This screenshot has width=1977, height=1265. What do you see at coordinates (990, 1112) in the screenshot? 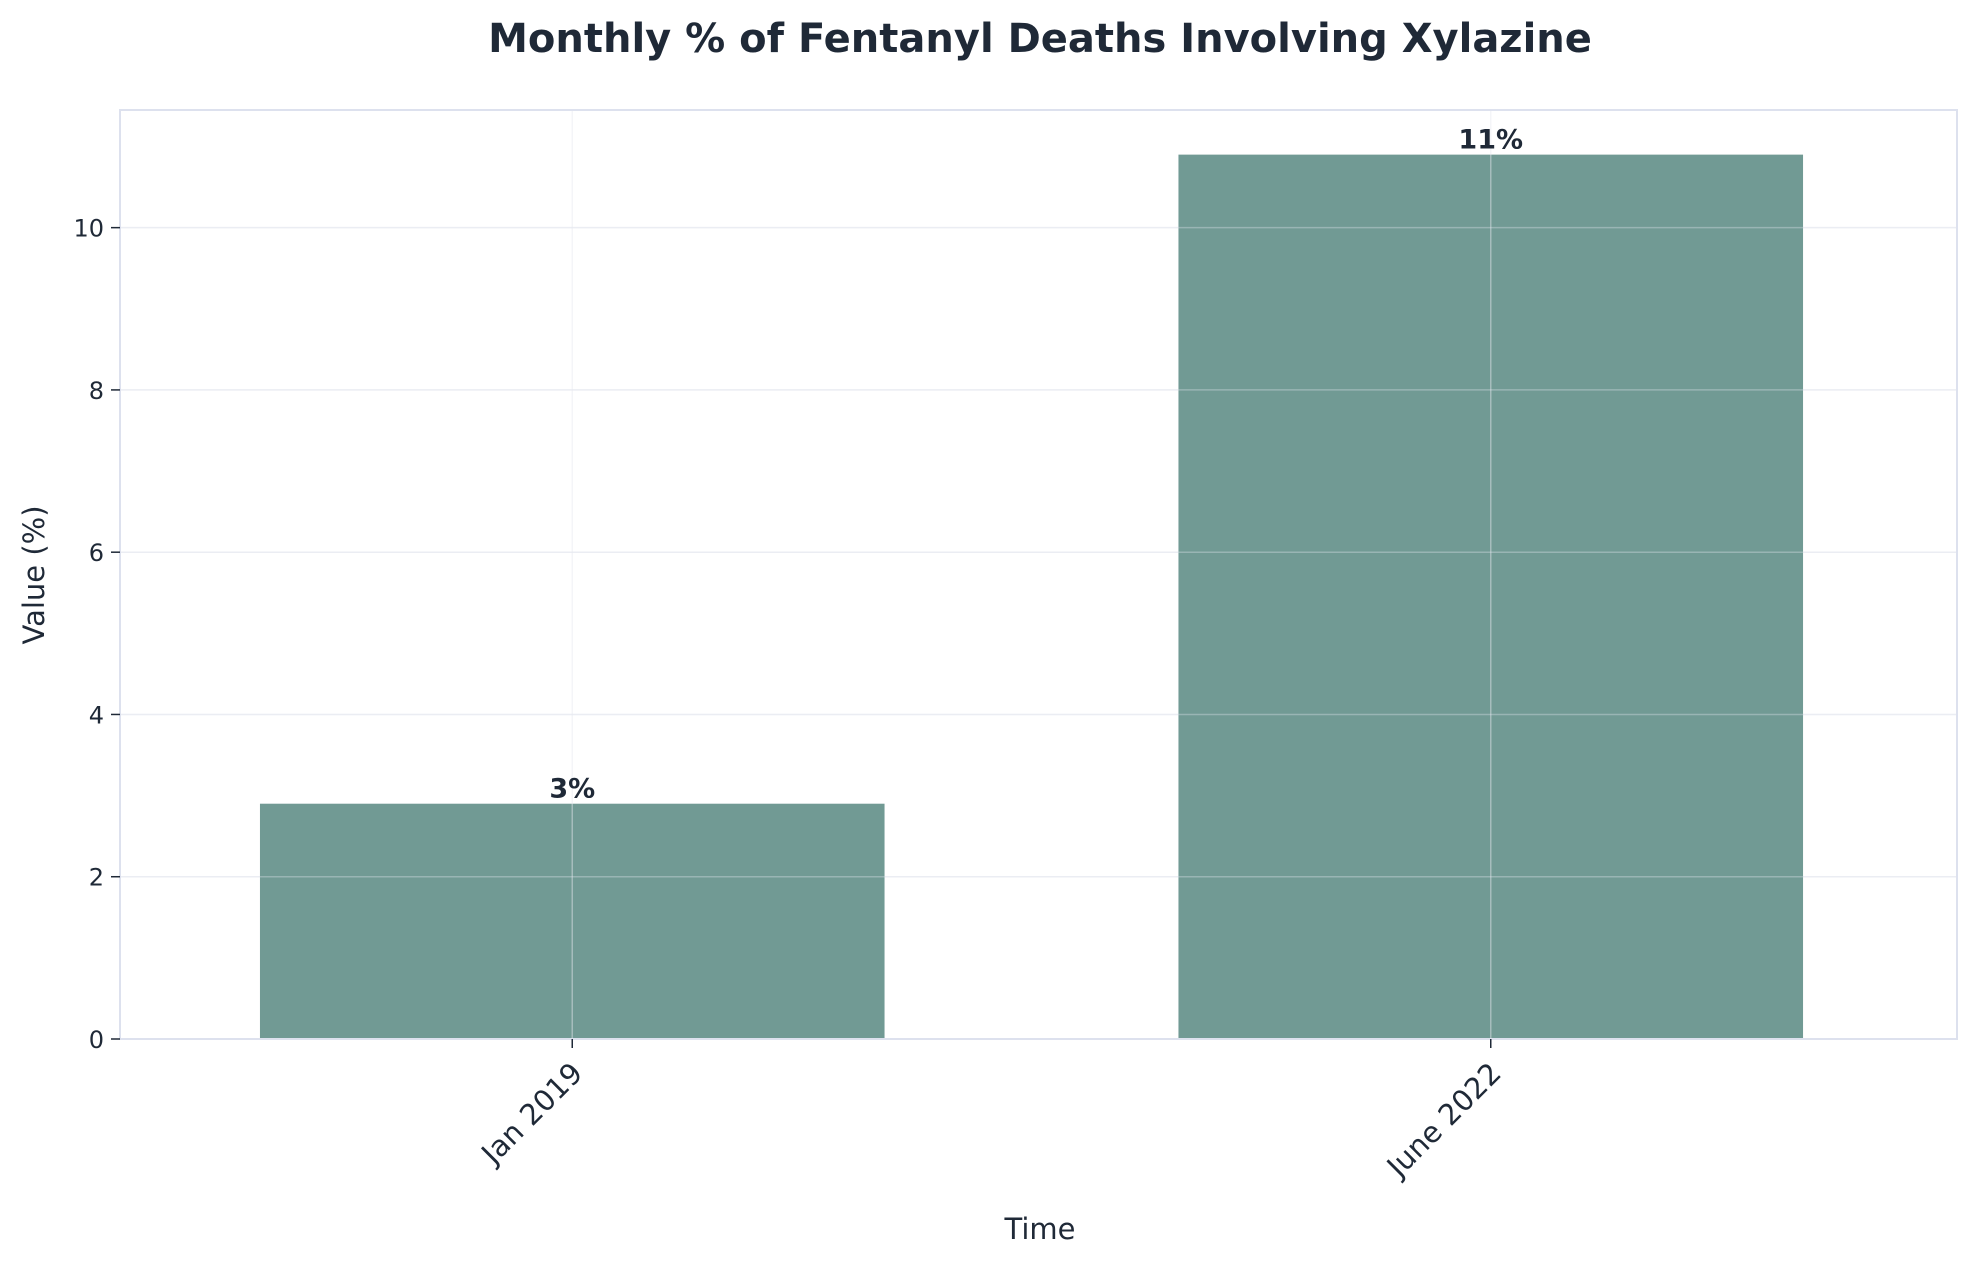
I see `x-axis: Jan 2019 June 2022` at bounding box center [990, 1112].